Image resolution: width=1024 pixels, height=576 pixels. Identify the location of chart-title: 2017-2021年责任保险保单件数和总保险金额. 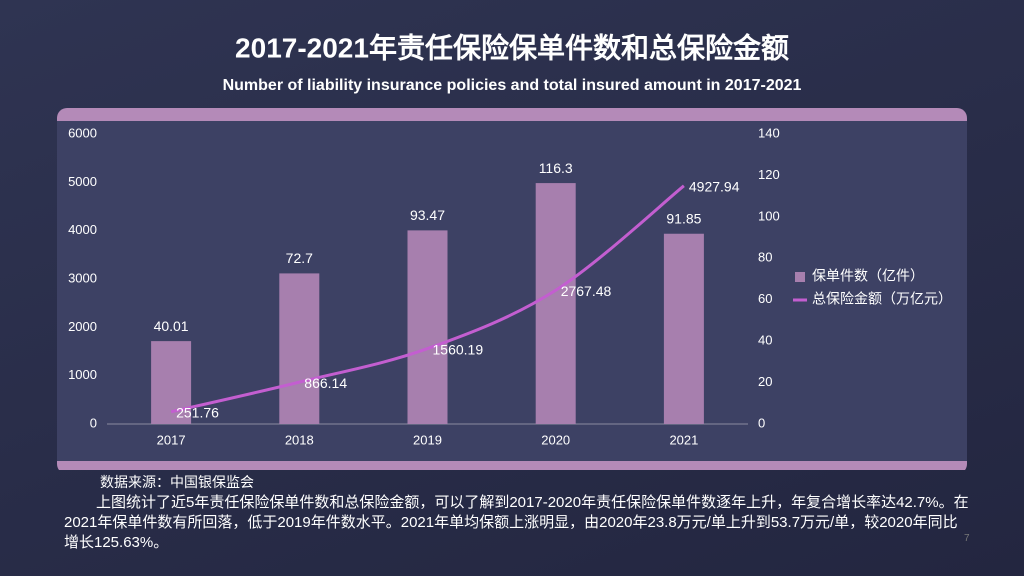
(512, 47).